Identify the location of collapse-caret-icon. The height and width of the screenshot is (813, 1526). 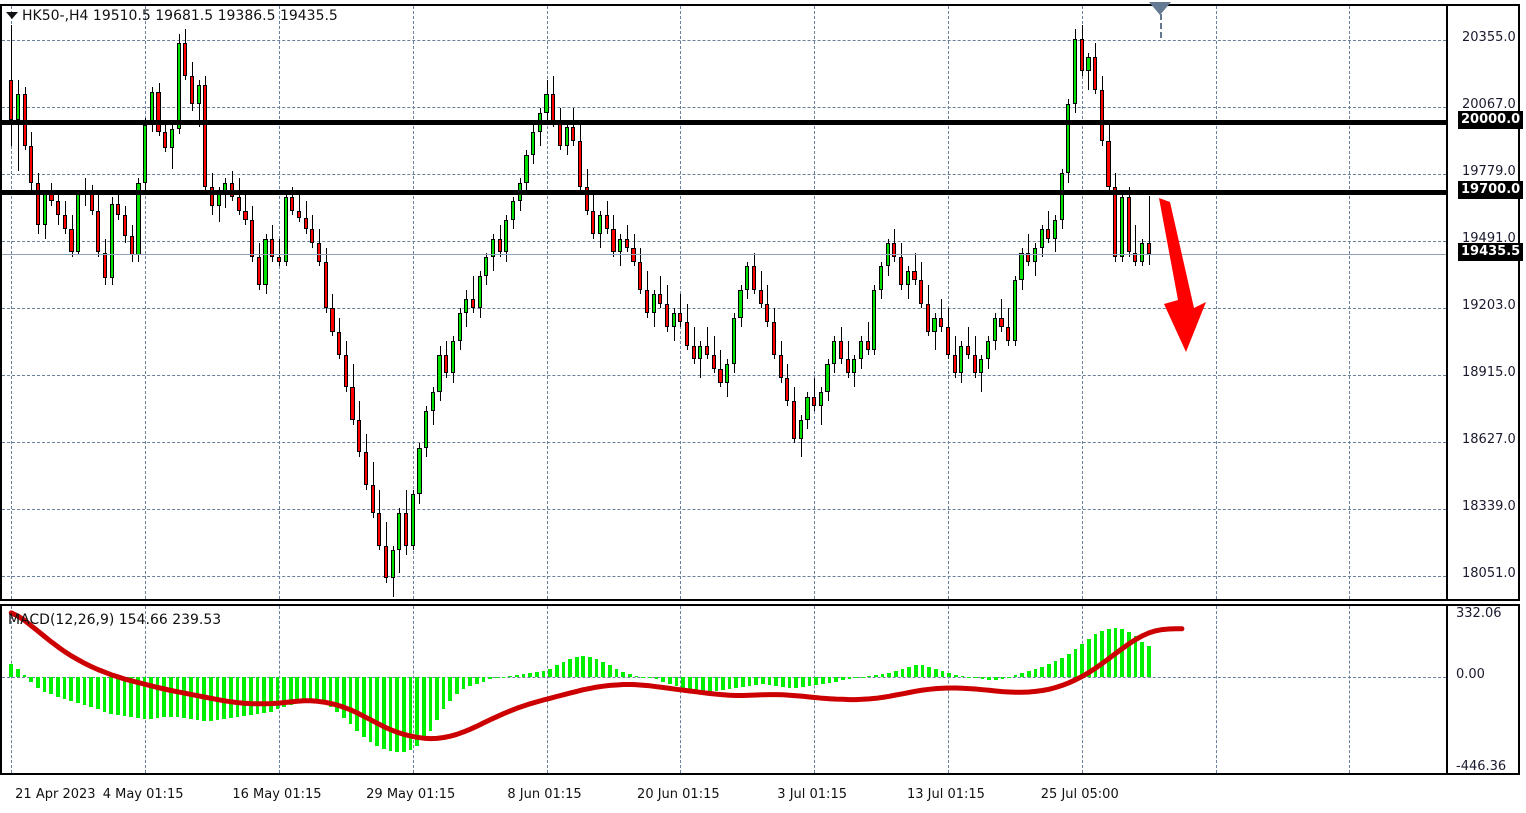
(12, 15).